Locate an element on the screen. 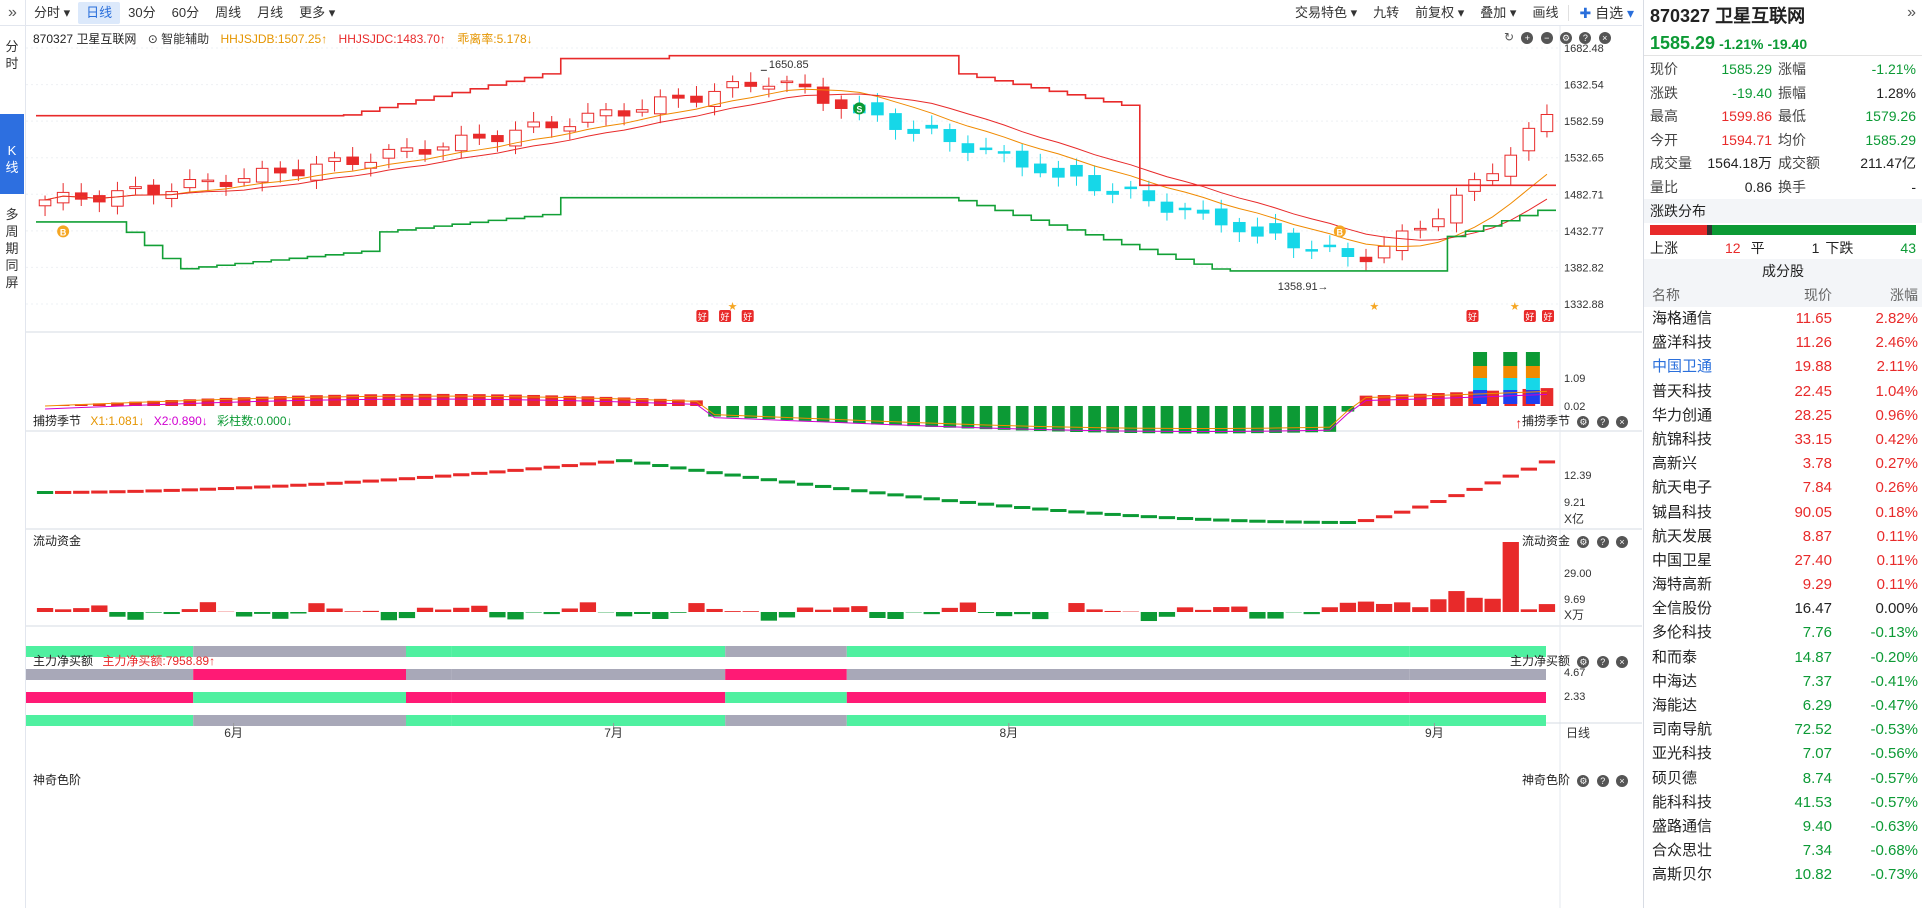  tab-intraday: 分时 is located at coordinates (12, 55).